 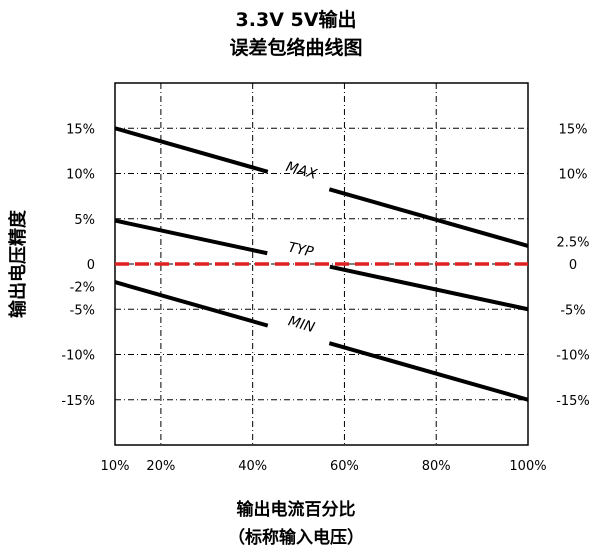 I want to click on left-tick-label: -15%, so click(x=78, y=401).